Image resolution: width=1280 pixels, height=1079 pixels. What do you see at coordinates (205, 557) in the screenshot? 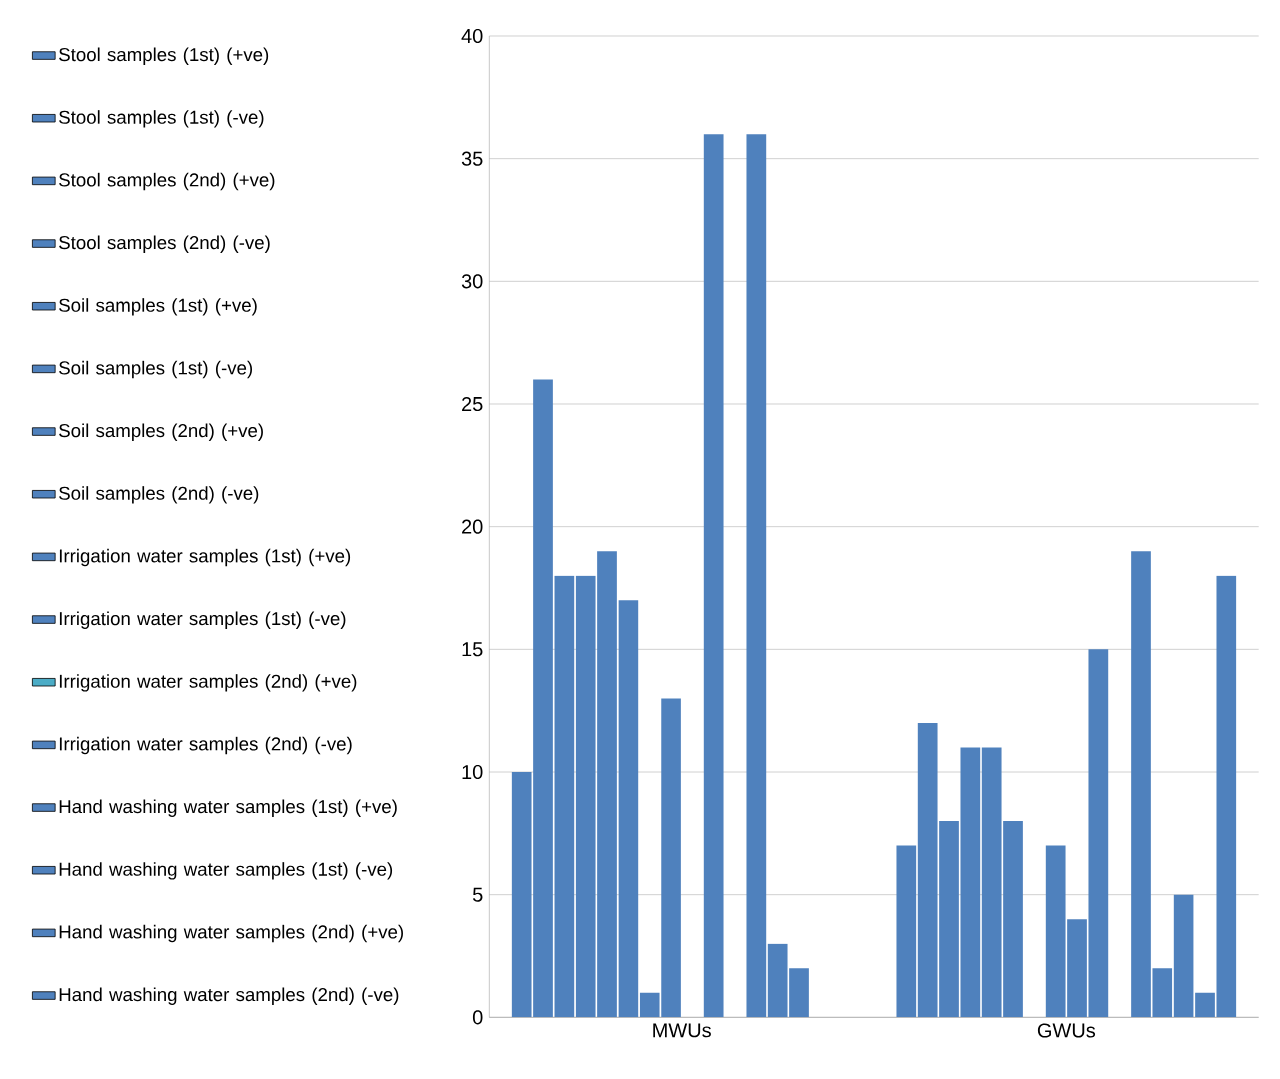
I see `legend-label: Irrigation water samples (1st) (+ve)` at bounding box center [205, 557].